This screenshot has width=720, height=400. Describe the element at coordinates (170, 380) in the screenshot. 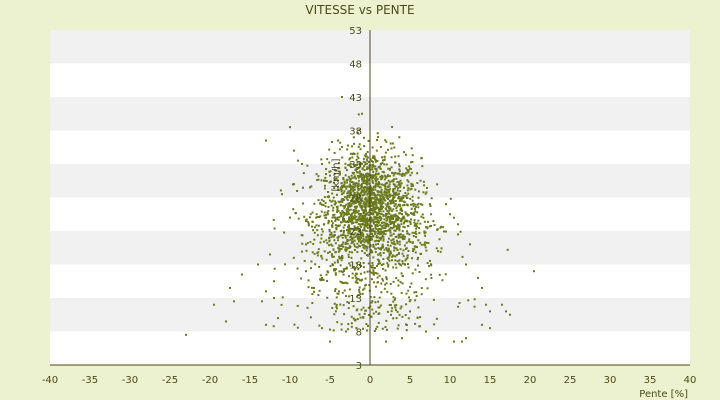

I see `x-tick-label: -25` at that location.